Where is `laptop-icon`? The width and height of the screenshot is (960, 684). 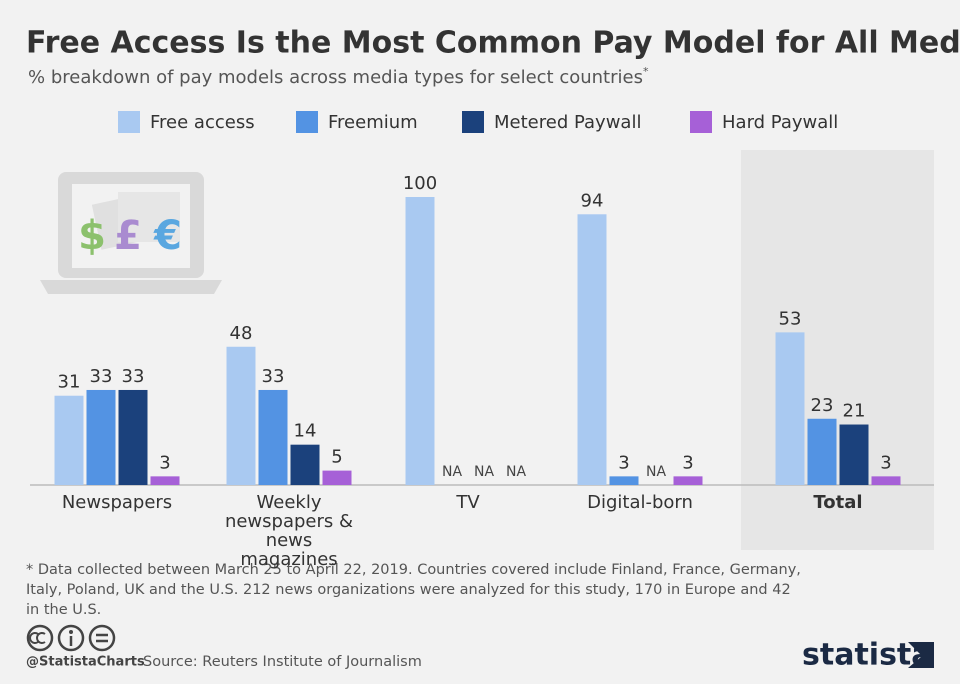 laptop-icon is located at coordinates (131, 233).